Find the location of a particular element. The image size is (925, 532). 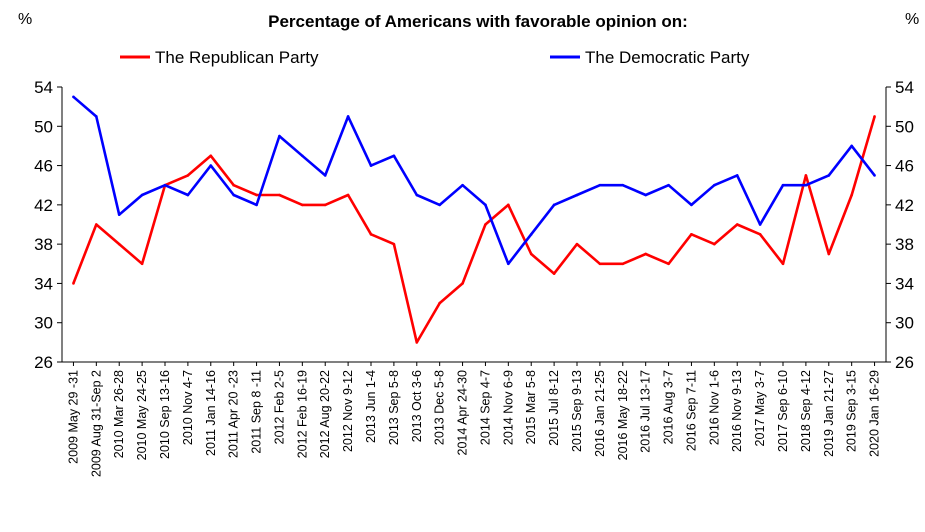

y-tick-label-right: 42 is located at coordinates (904, 205).